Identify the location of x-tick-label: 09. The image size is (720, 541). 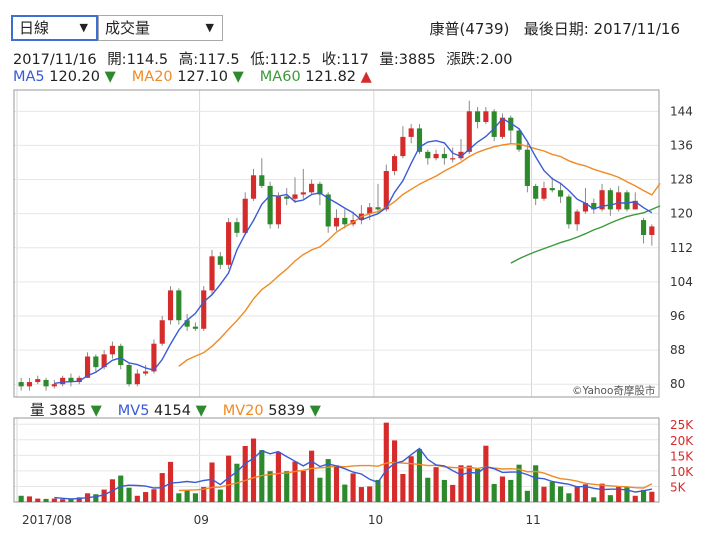
(201, 520).